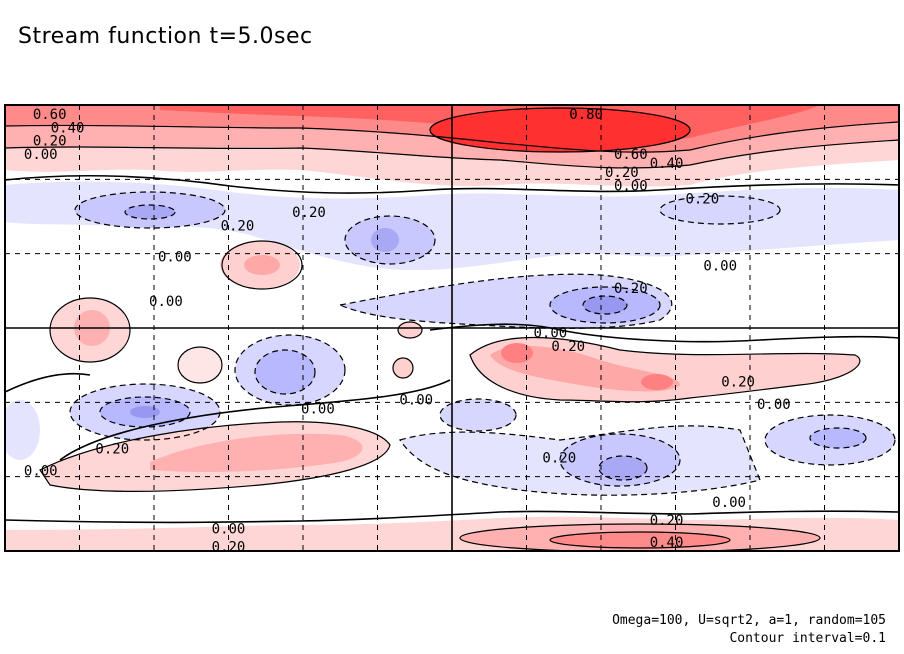 The height and width of the screenshot is (654, 904). What do you see at coordinates (749, 620) in the screenshot?
I see `parameters-note: Omega=100, U=sqrt2, a=1, random=105` at bounding box center [749, 620].